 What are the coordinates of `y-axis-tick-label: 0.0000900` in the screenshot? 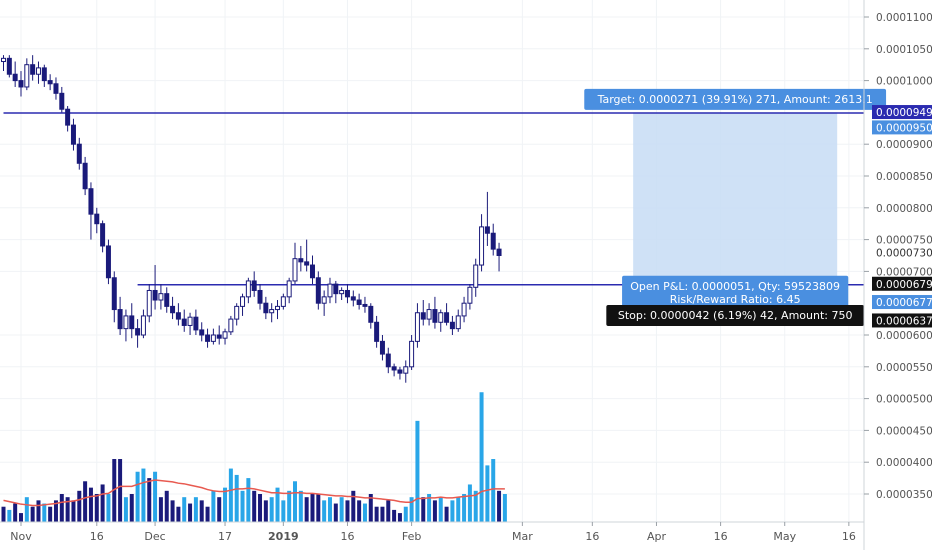 It's located at (904, 145).